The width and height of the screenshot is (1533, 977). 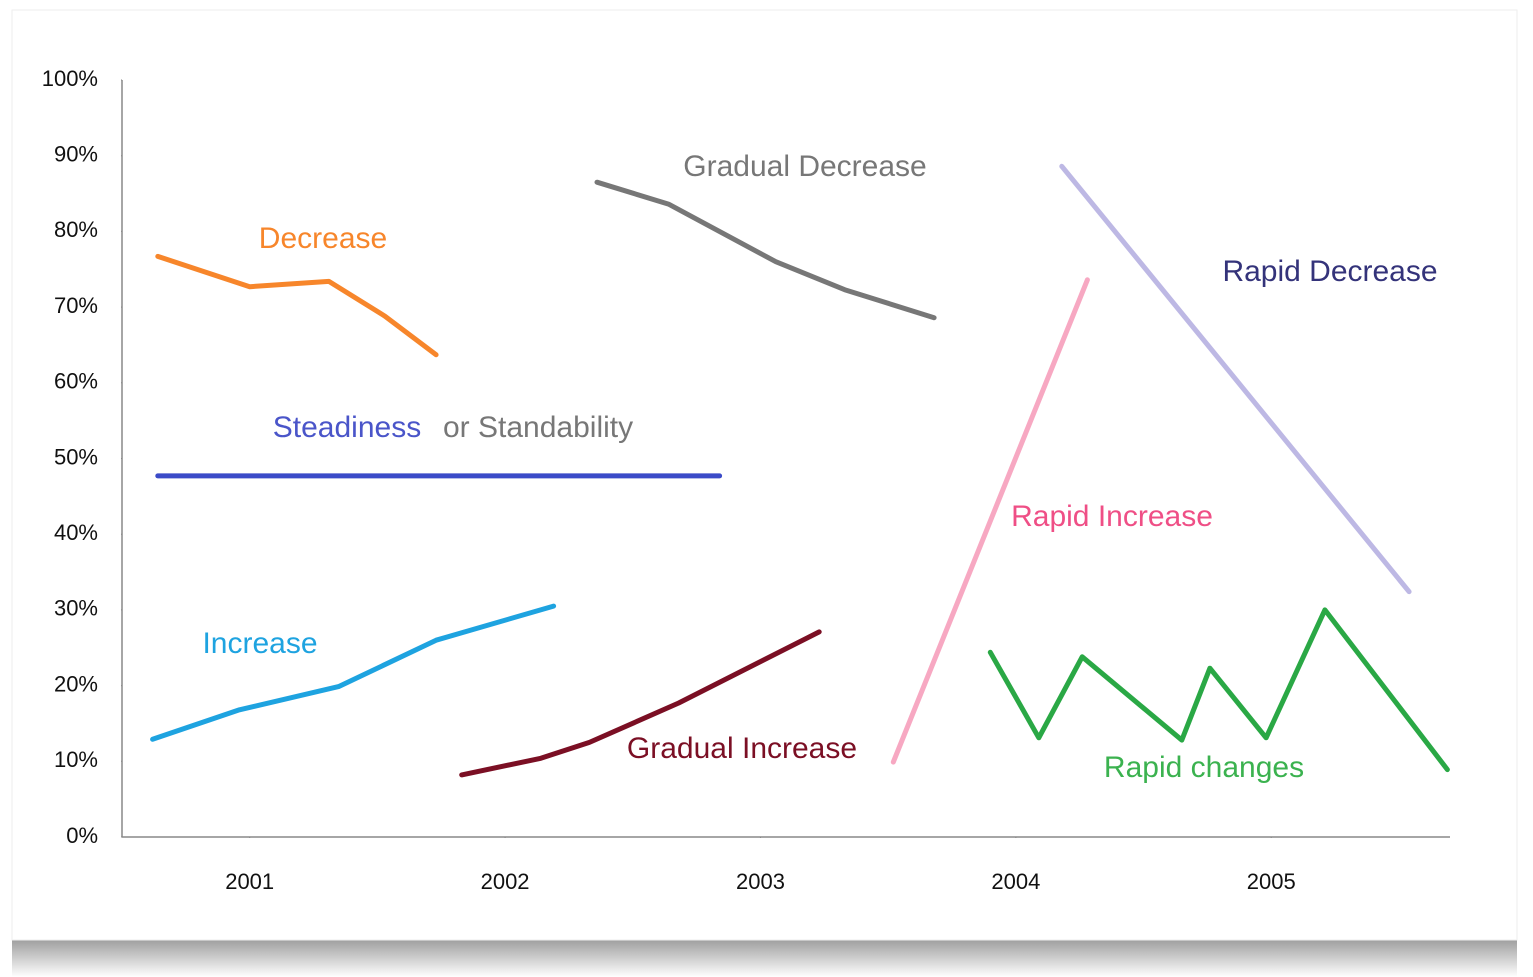 I want to click on x-tick-label: 2003, so click(x=760, y=881).